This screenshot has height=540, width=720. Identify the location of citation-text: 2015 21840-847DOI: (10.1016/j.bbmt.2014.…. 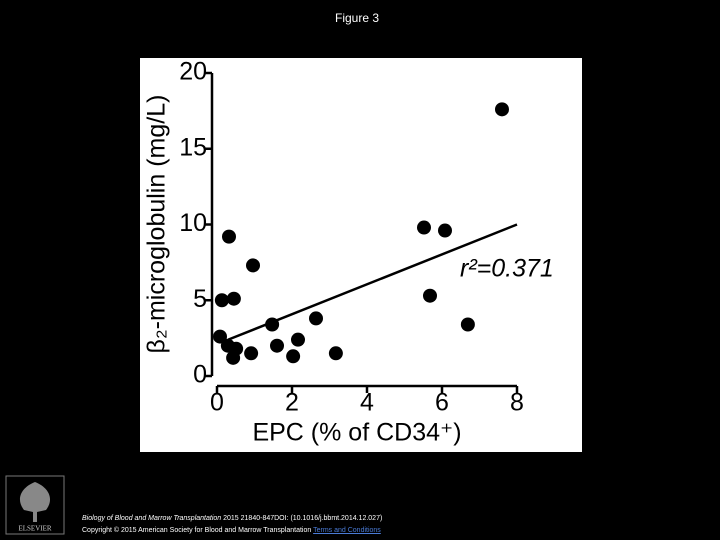
(303, 518).